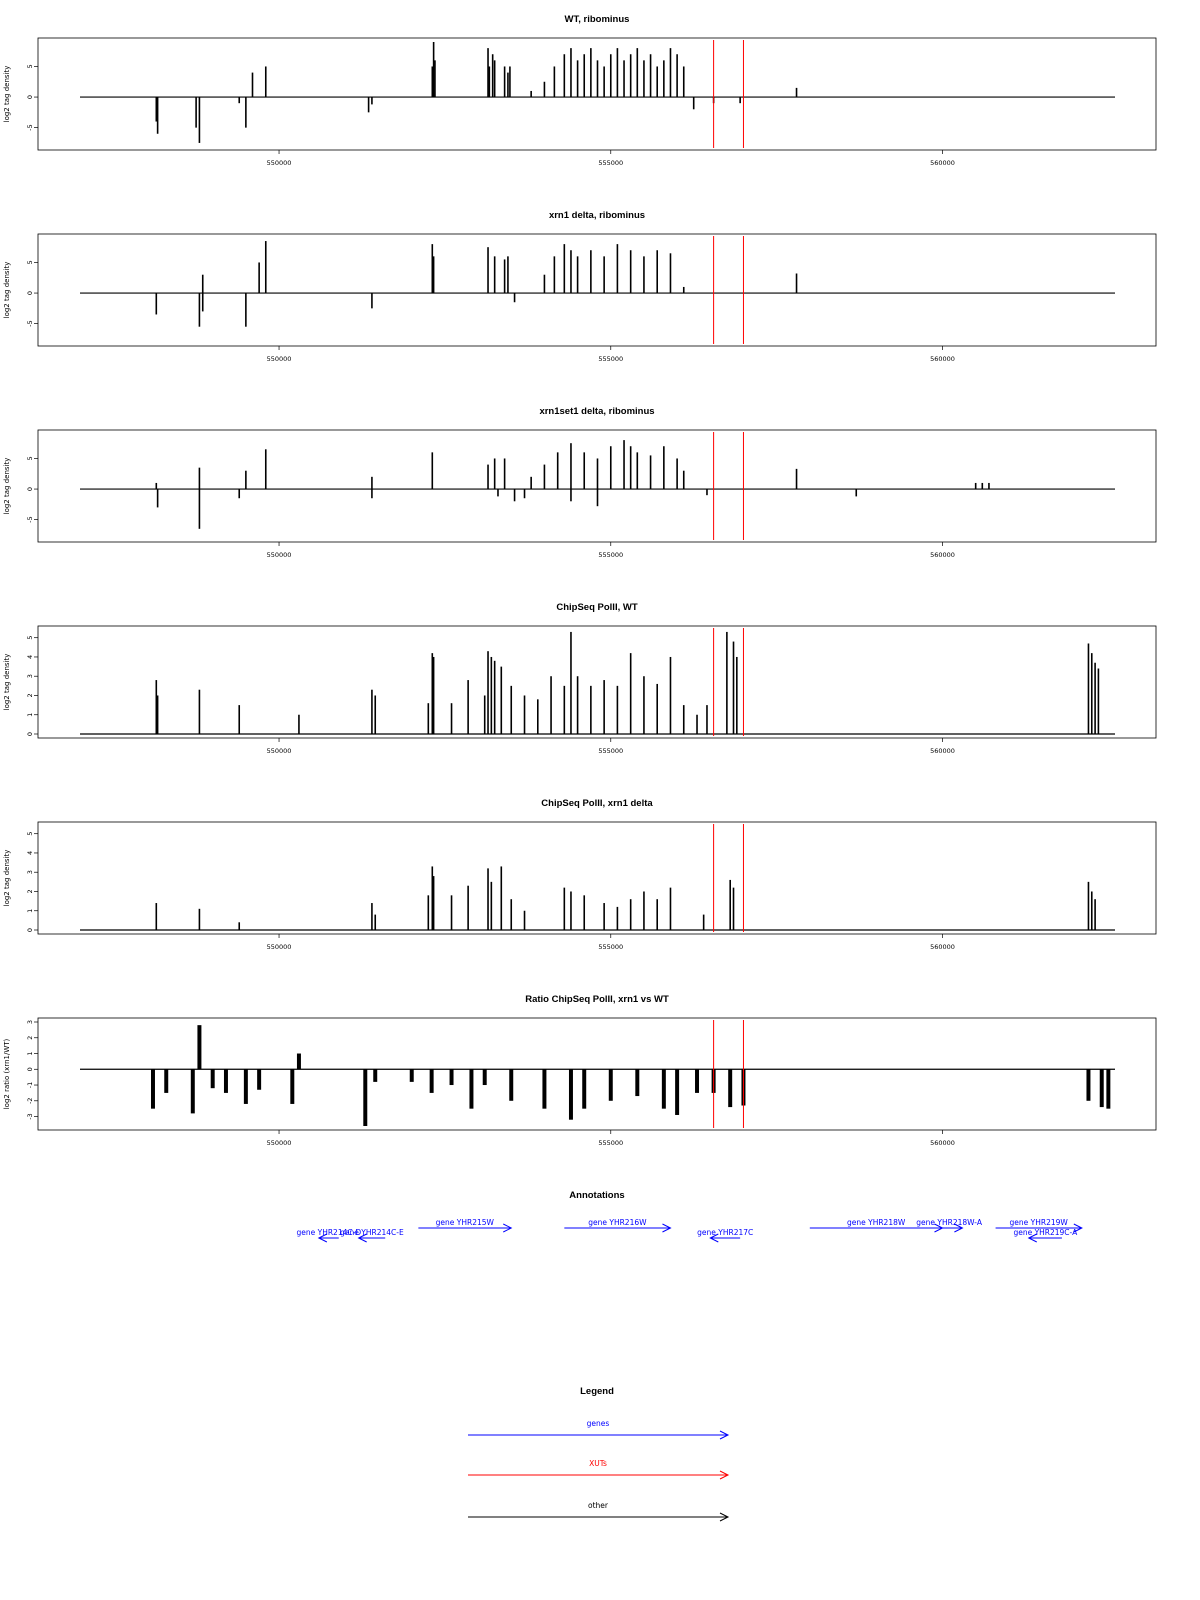 This screenshot has height=1600, width=1200. What do you see at coordinates (465, 1222) in the screenshot?
I see `gene-label: gene YHR215W` at bounding box center [465, 1222].